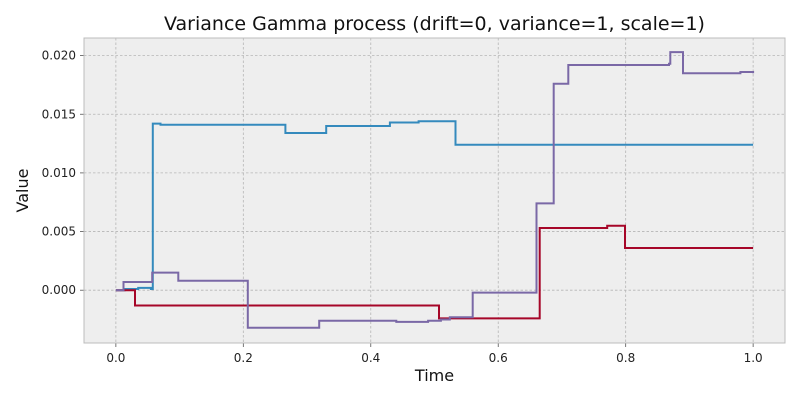 The height and width of the screenshot is (400, 800). Describe the element at coordinates (753, 358) in the screenshot. I see `x-tick-label: 1.0` at that location.